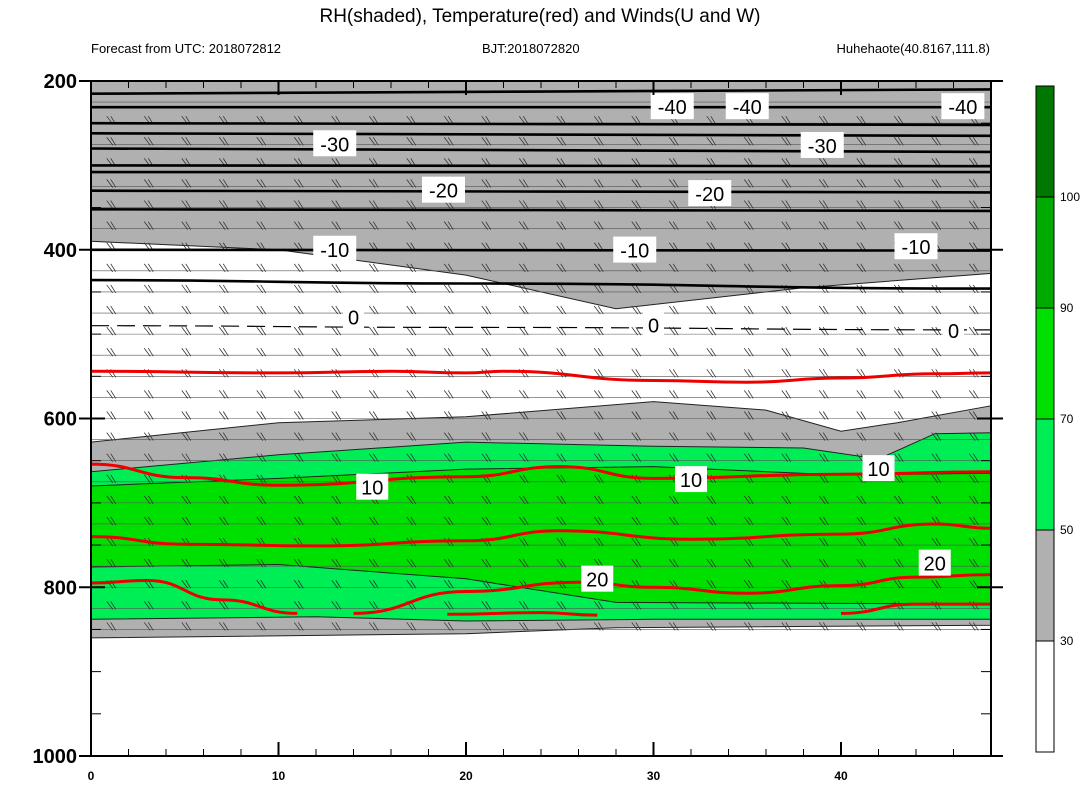 The height and width of the screenshot is (806, 1087). I want to click on forecast-label: Forecast from UTC: 2018072812, so click(186, 48).